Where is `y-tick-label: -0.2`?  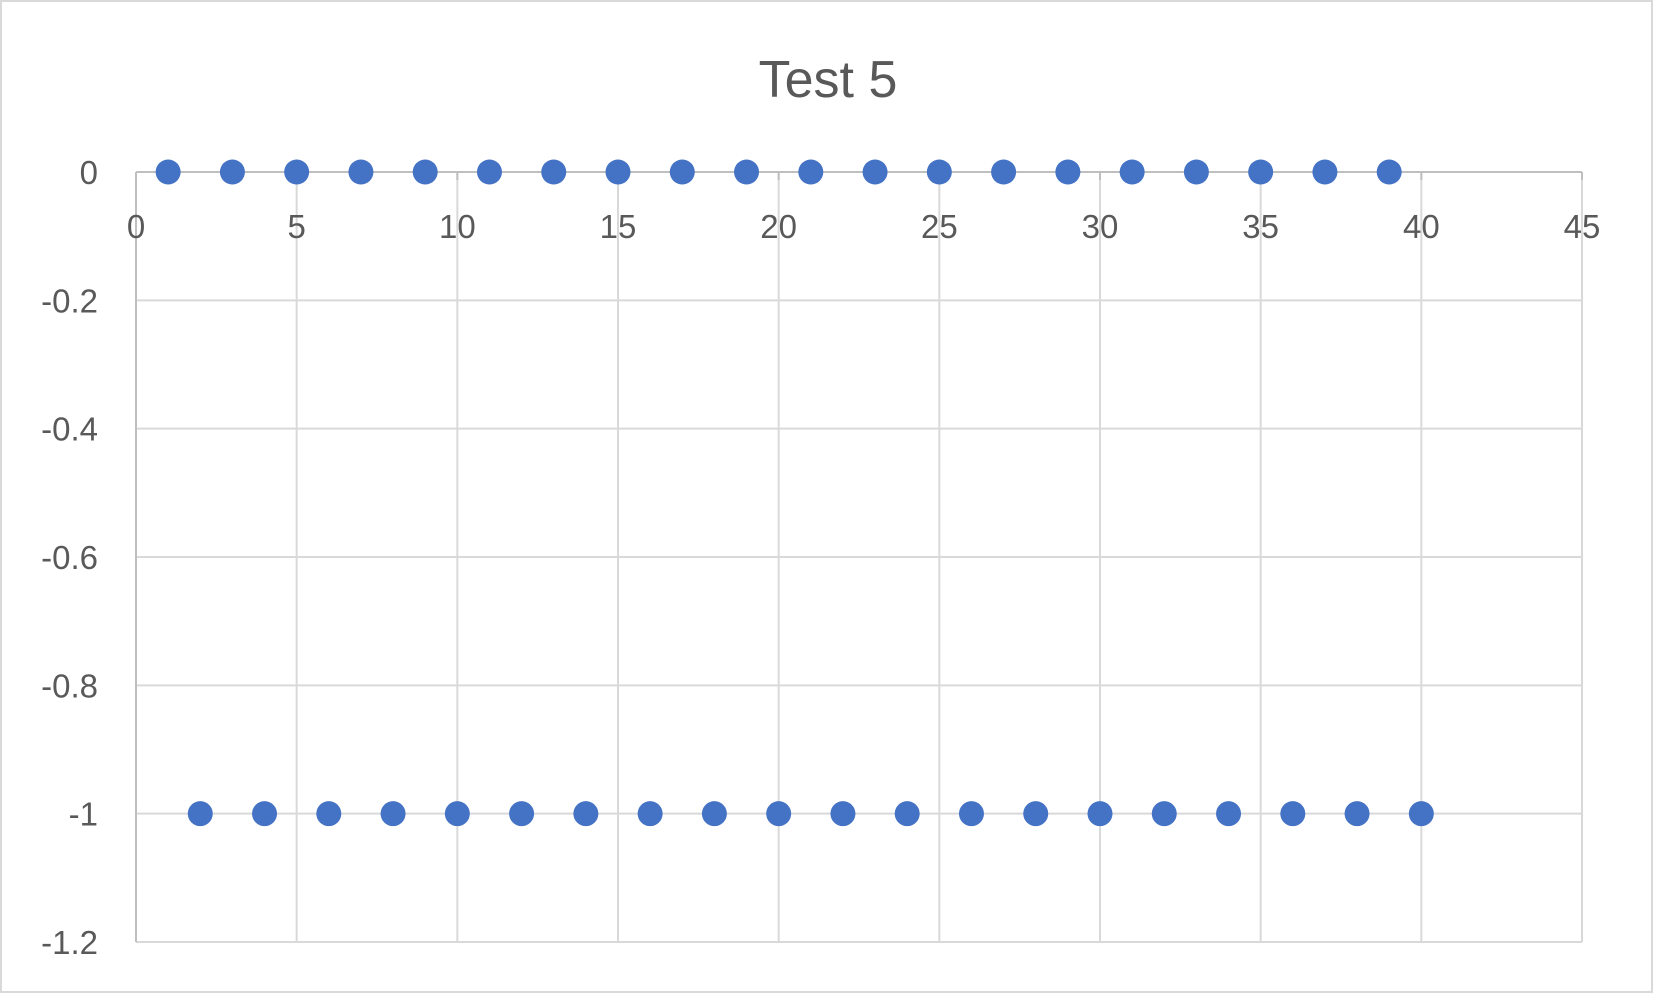
y-tick-label: -0.2 is located at coordinates (69, 300).